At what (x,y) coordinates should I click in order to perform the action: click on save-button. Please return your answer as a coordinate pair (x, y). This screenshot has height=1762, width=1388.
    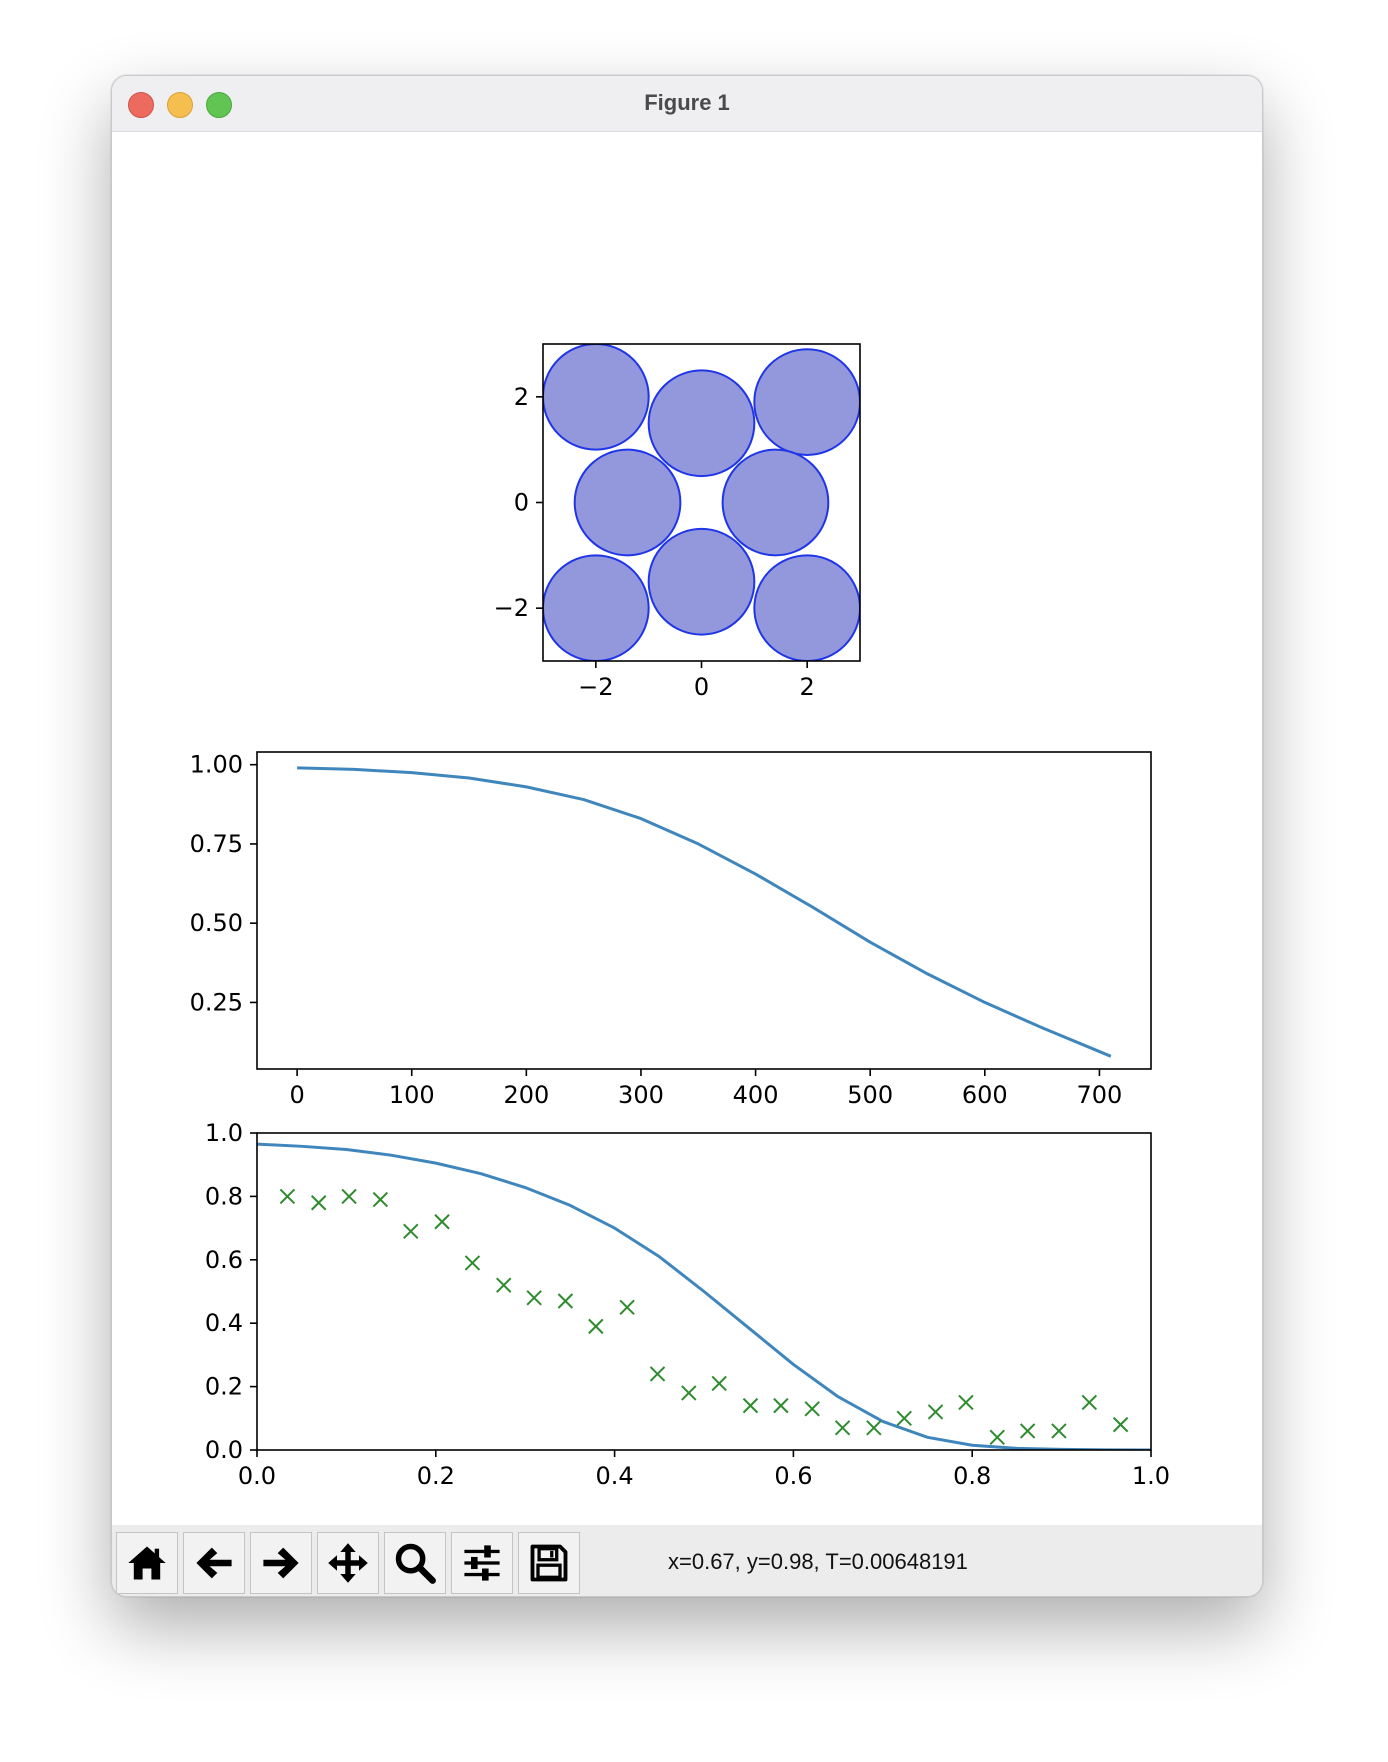
    Looking at the image, I should click on (549, 1563).